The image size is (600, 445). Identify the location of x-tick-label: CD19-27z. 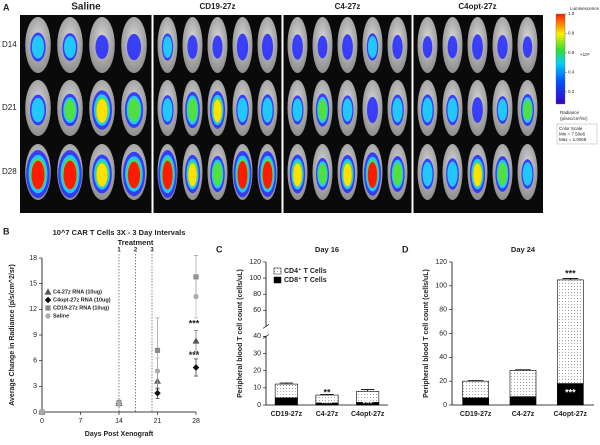
(476, 414).